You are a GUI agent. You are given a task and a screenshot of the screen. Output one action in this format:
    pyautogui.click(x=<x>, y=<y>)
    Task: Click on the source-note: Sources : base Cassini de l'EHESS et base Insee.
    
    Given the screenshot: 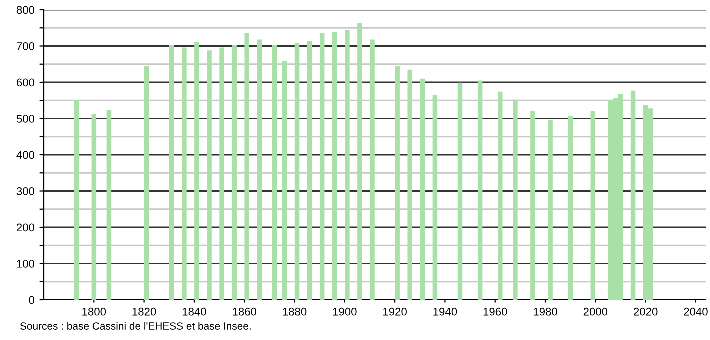 What is the action you would take?
    pyautogui.click(x=135, y=326)
    